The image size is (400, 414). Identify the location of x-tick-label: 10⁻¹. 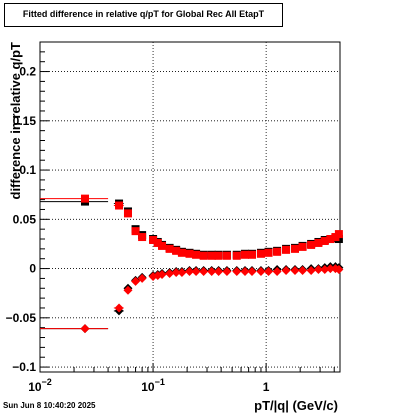
(153, 385).